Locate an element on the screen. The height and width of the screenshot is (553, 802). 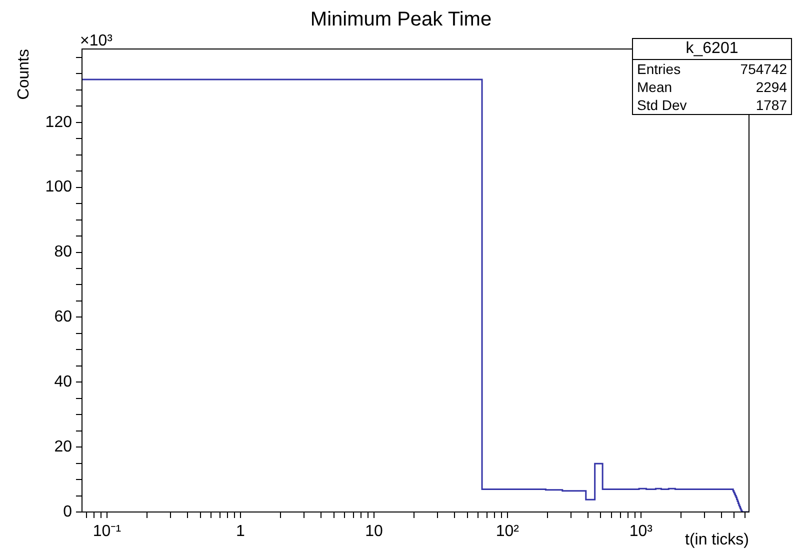
annotation: ×10³ is located at coordinates (97, 41).